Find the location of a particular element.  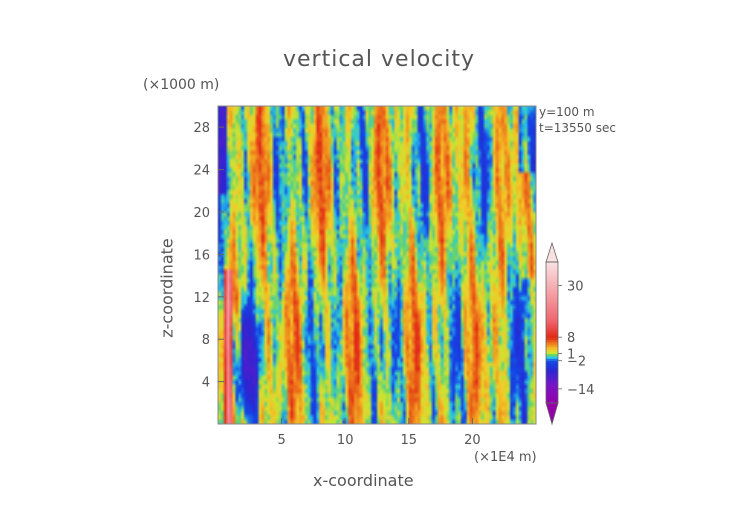

colorbar-upper-arrow is located at coordinates (552, 252).